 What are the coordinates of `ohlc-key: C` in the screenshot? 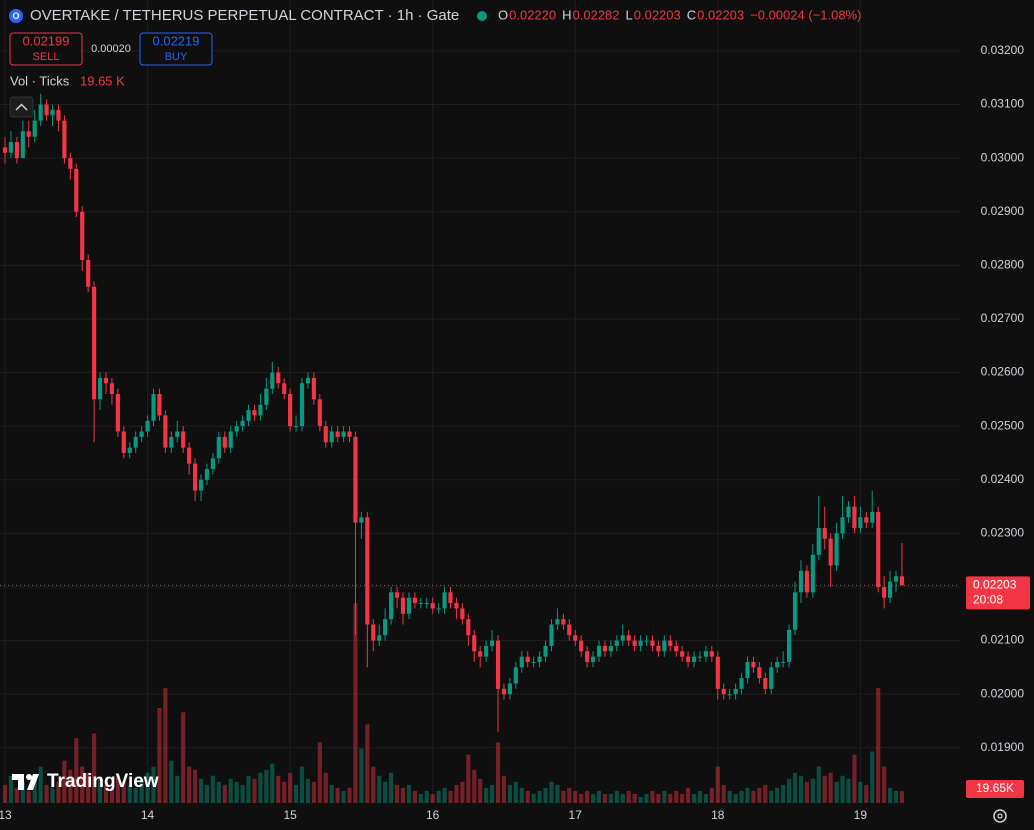 It's located at (691, 14).